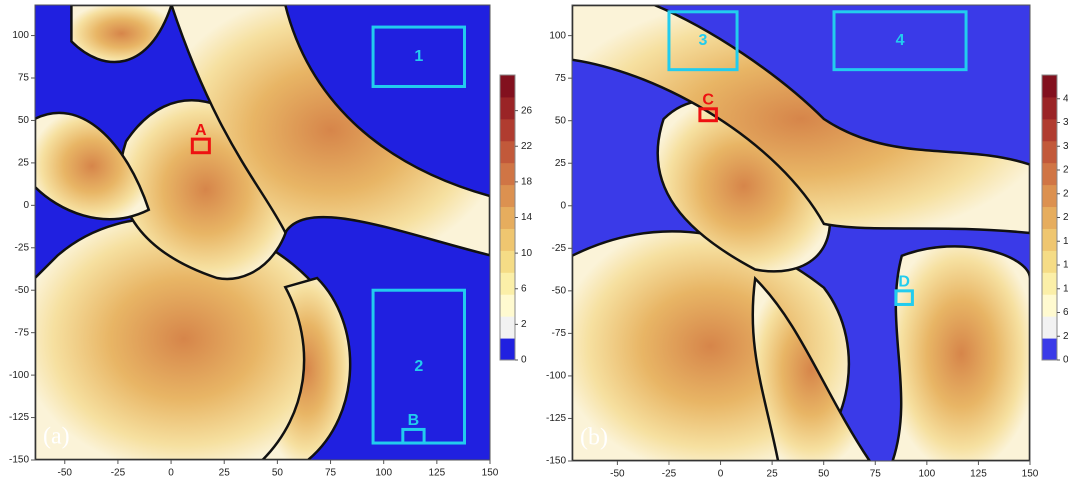 The image size is (1068, 486). Describe the element at coordinates (24, 163) in the screenshot. I see `y-tick-label: 25` at that location.